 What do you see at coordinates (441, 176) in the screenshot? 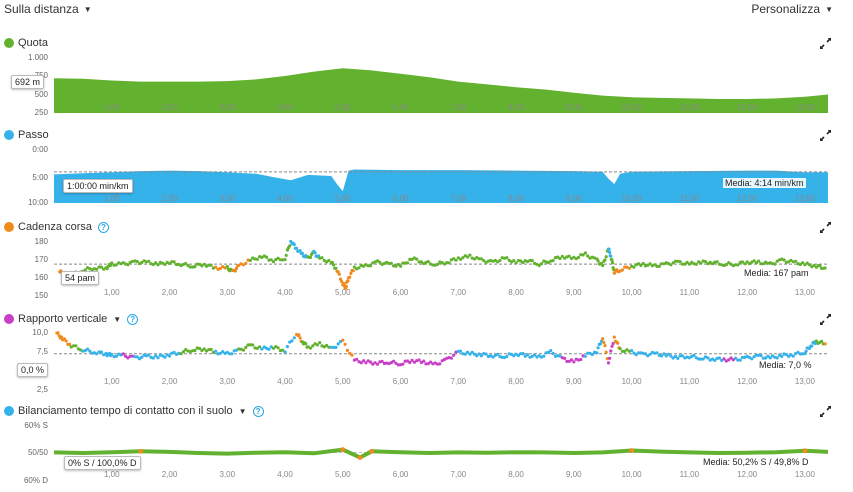
I see `pace-plot` at bounding box center [441, 176].